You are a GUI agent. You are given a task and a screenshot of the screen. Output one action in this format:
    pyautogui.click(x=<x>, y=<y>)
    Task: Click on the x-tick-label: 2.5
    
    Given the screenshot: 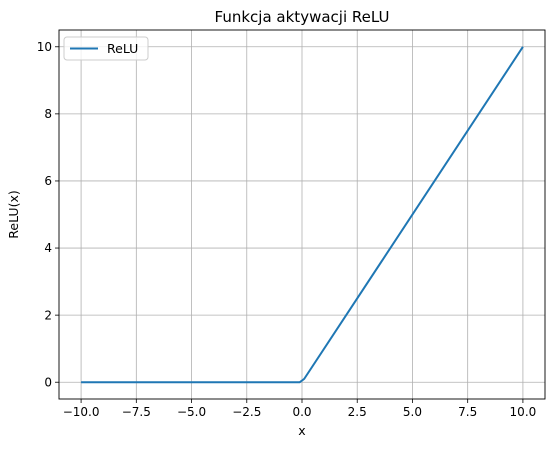 What is the action you would take?
    pyautogui.click(x=357, y=412)
    